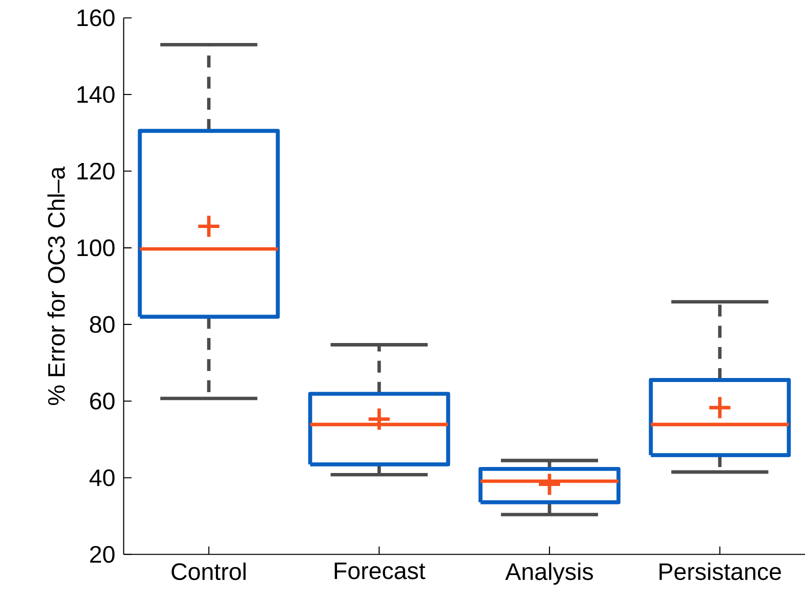 This screenshot has width=805, height=603. Describe the element at coordinates (549, 573) in the screenshot. I see `x-tick-label: Analysis` at that location.